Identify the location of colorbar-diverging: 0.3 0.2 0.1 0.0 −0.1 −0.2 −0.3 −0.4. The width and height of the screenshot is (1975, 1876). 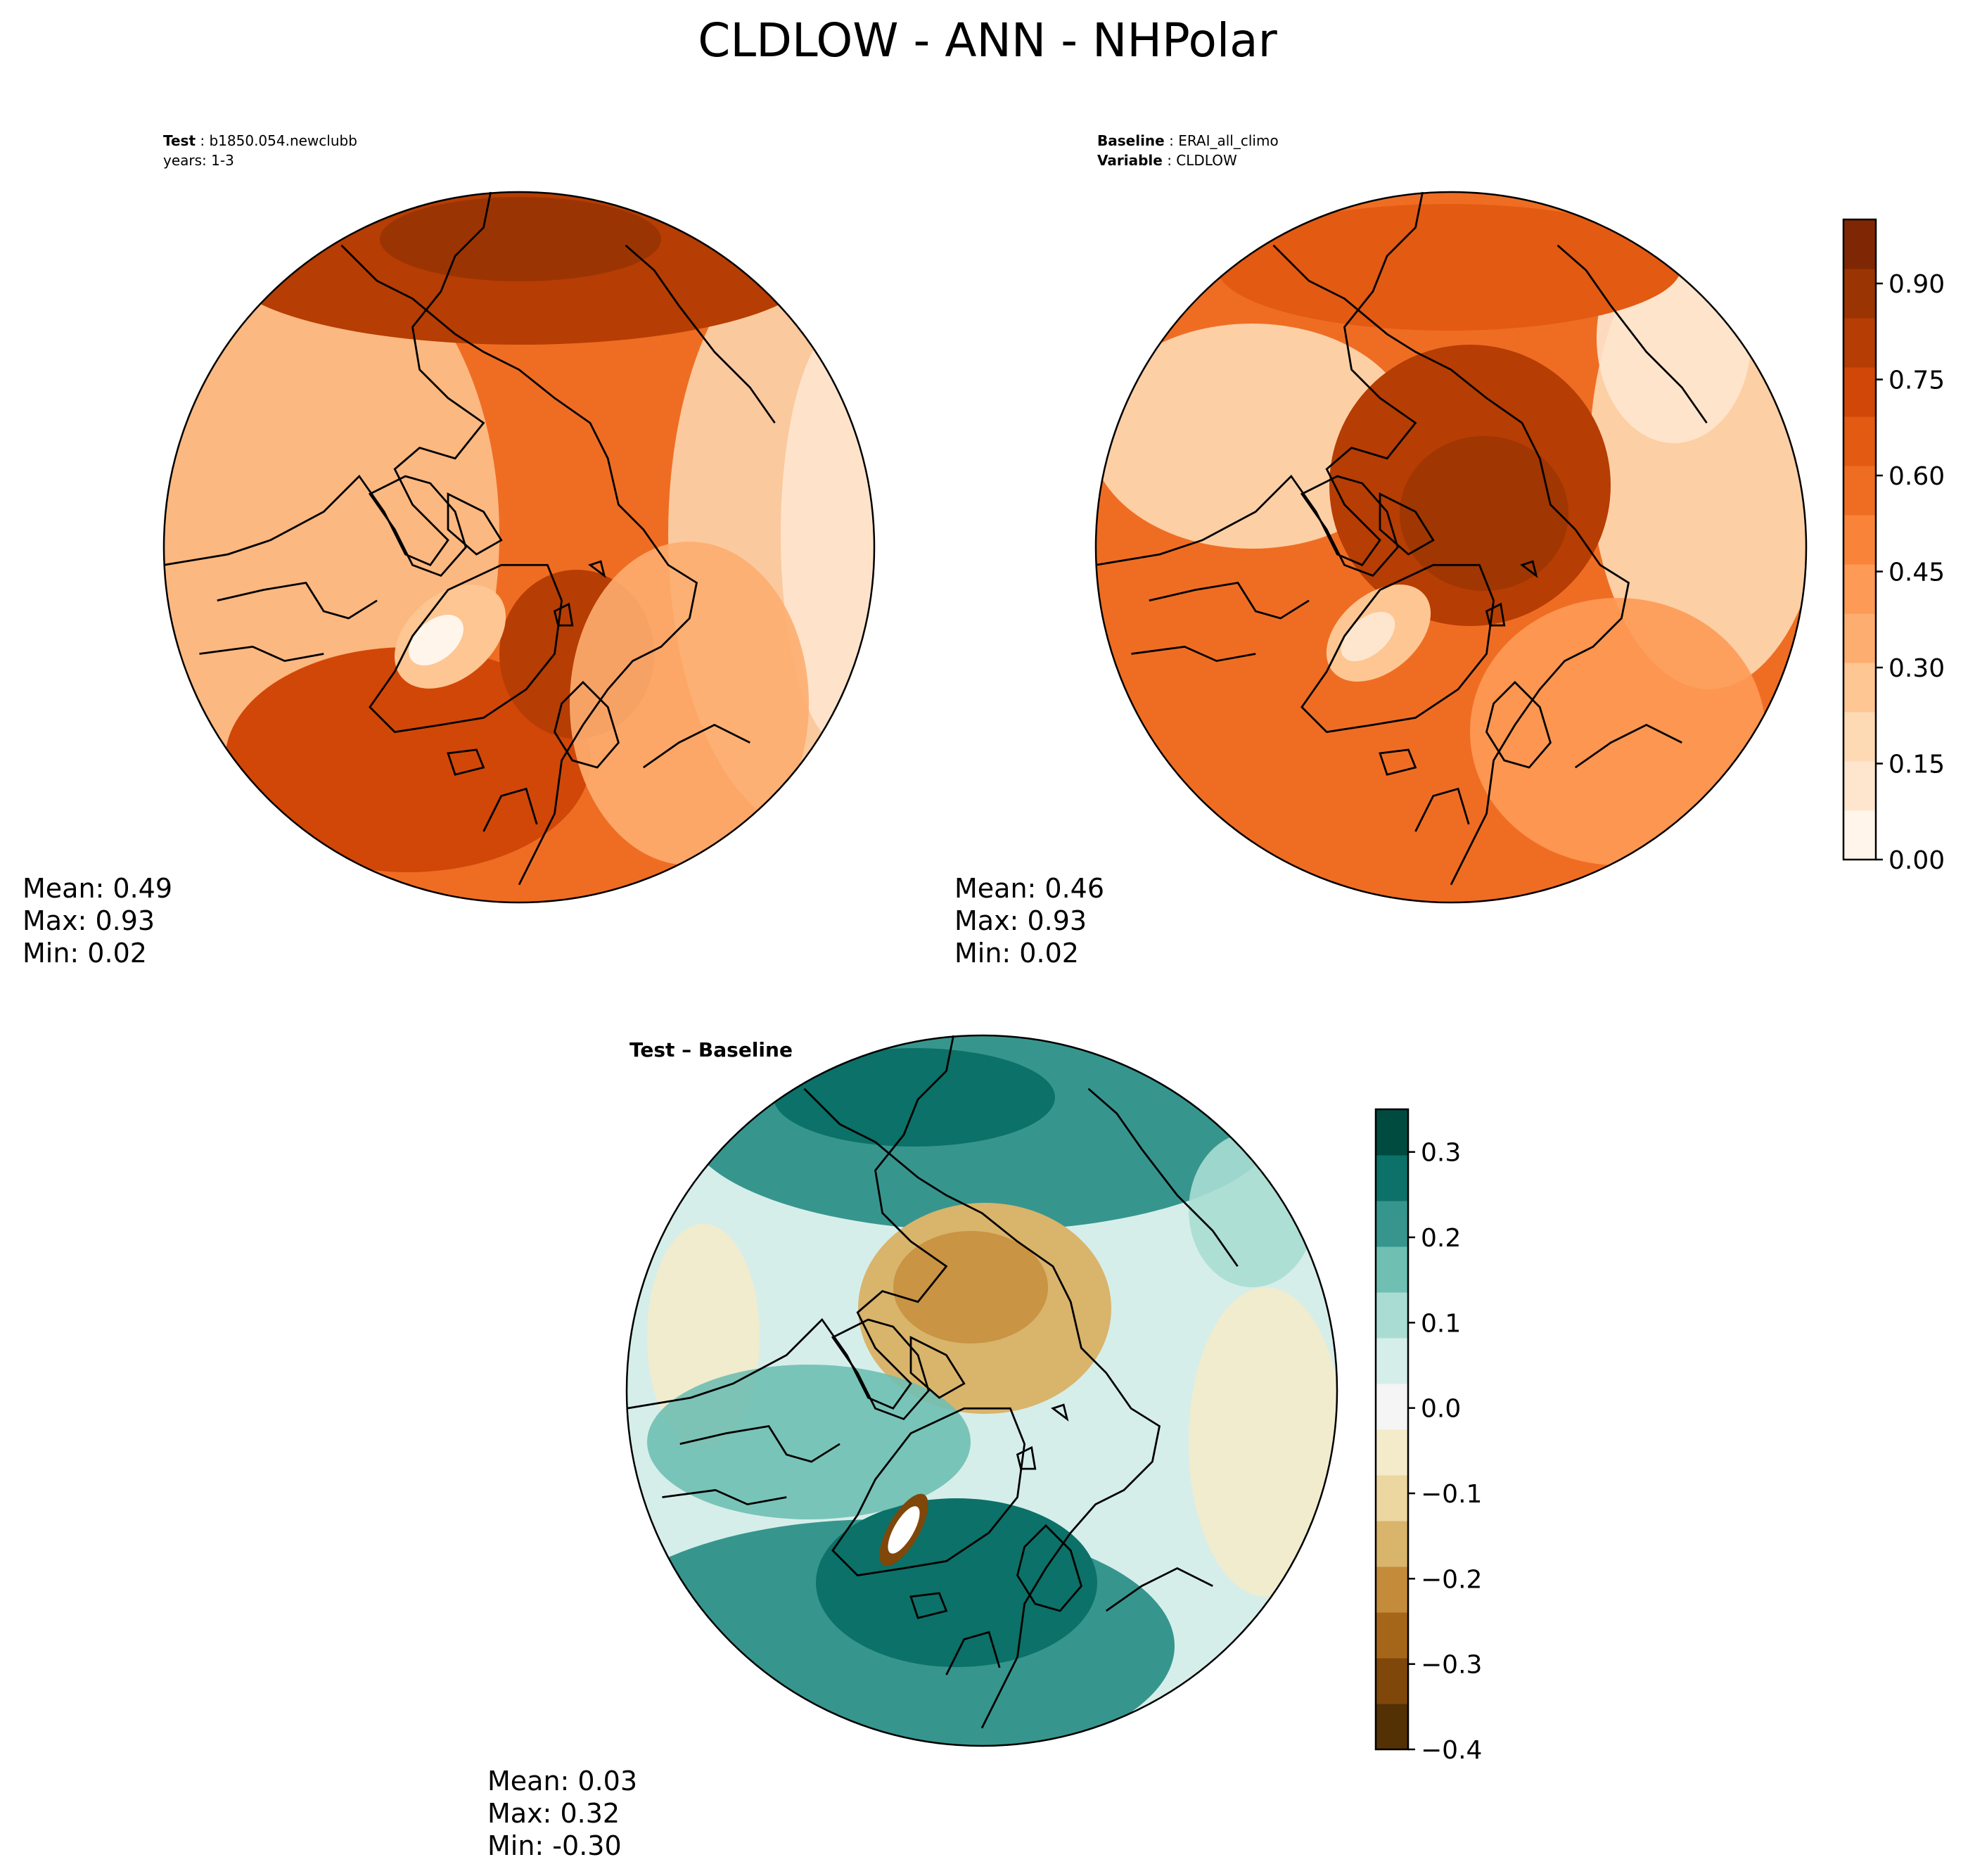
(1428, 1436).